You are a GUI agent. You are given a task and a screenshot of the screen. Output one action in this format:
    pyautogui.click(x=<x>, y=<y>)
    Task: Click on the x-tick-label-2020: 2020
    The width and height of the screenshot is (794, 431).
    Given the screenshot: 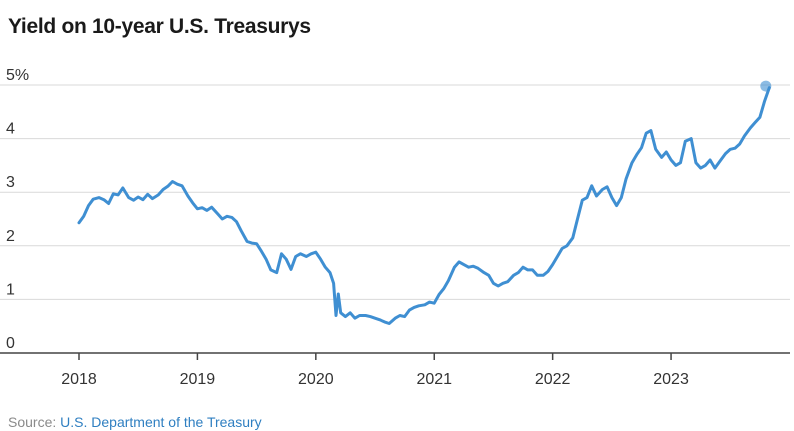 What is the action you would take?
    pyautogui.click(x=316, y=379)
    